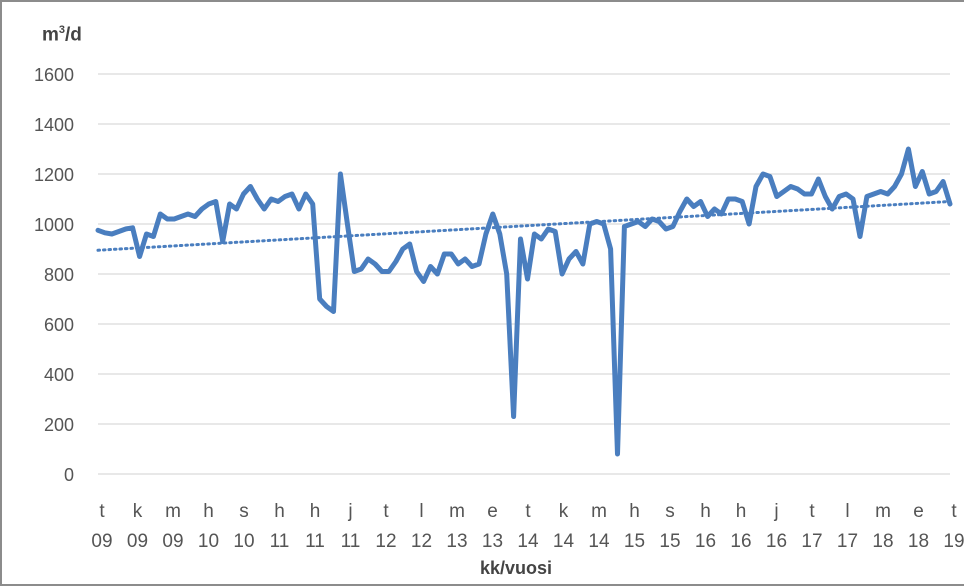  I want to click on y-tick-label: 0, so click(69, 475).